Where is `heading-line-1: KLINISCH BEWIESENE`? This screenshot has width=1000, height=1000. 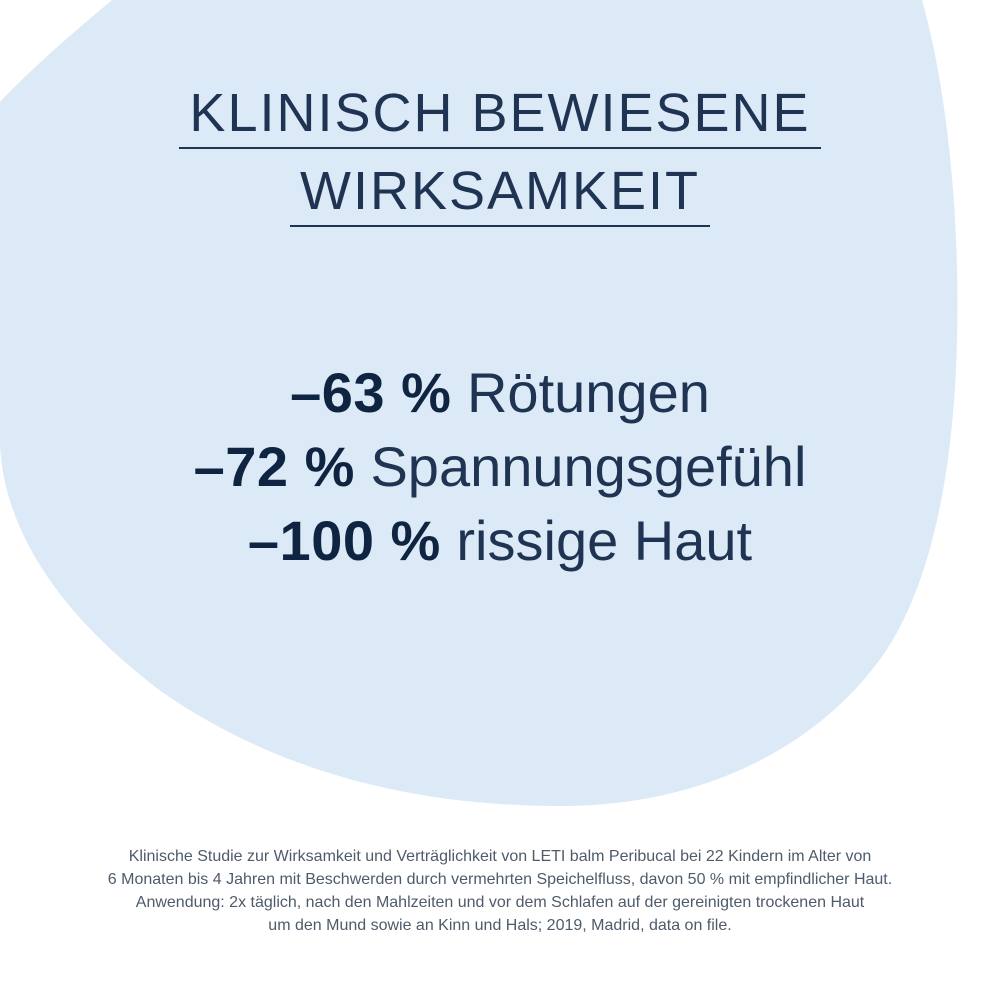
heading-line-1: KLINISCH BEWIESENE is located at coordinates (500, 117).